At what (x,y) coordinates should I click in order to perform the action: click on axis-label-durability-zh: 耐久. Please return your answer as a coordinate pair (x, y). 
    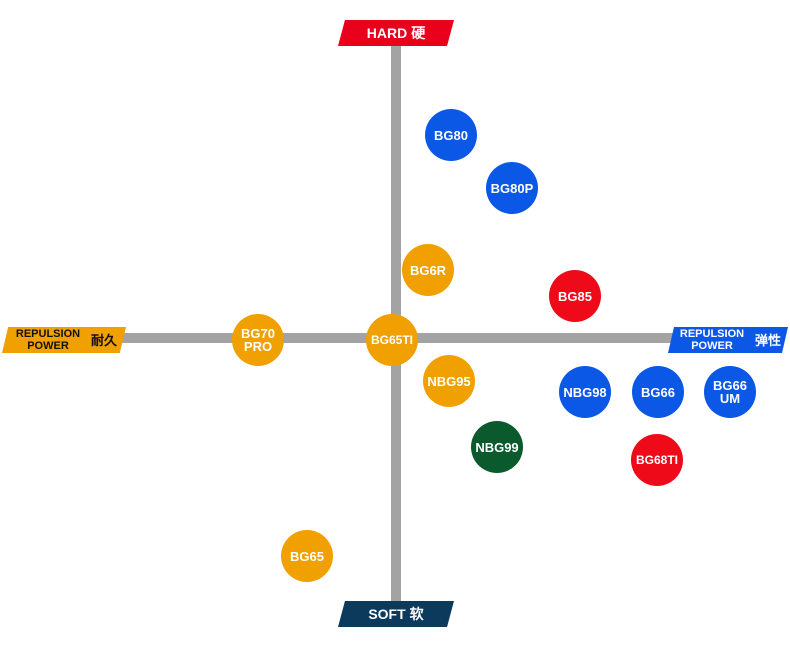
    Looking at the image, I should click on (103, 340).